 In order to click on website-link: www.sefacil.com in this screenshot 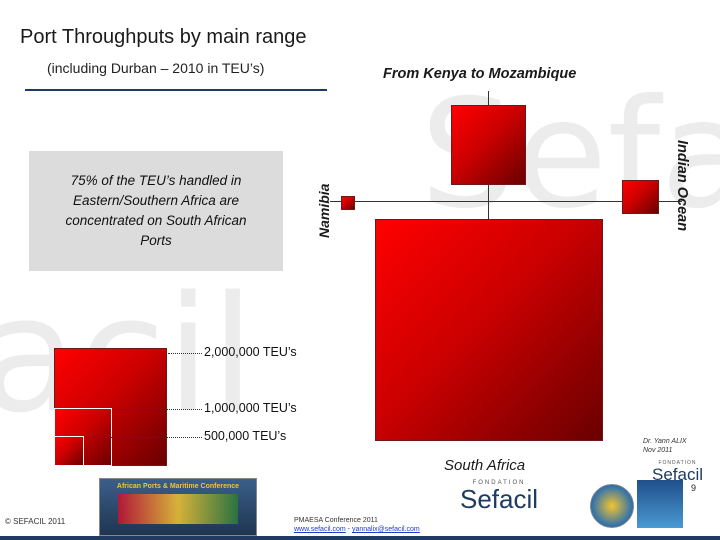, I will do `click(320, 529)`.